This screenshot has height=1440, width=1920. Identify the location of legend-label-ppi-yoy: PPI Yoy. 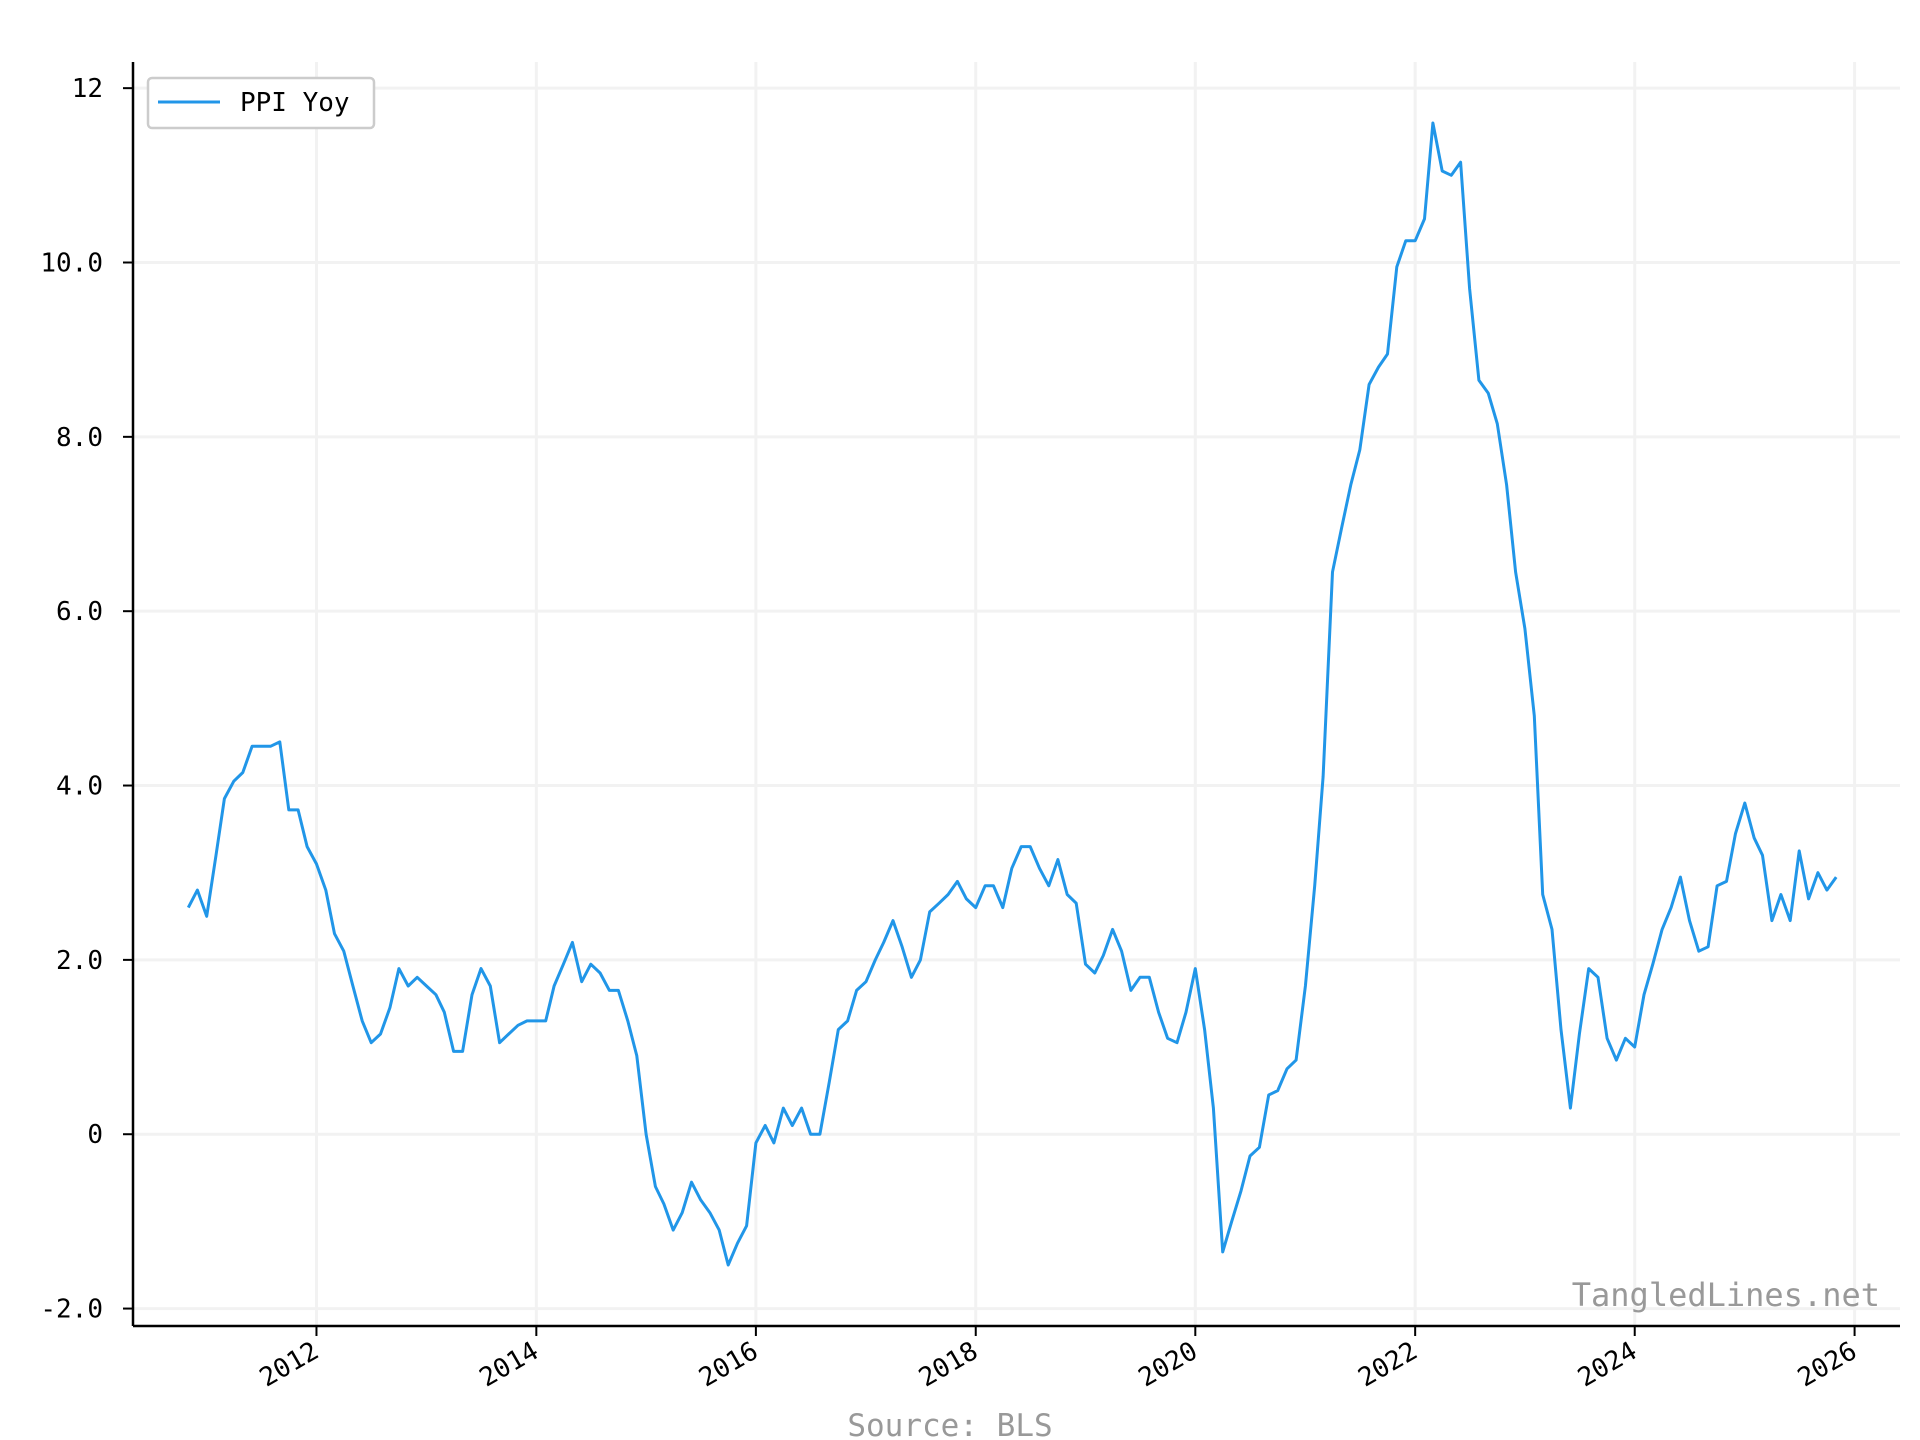
(295, 103).